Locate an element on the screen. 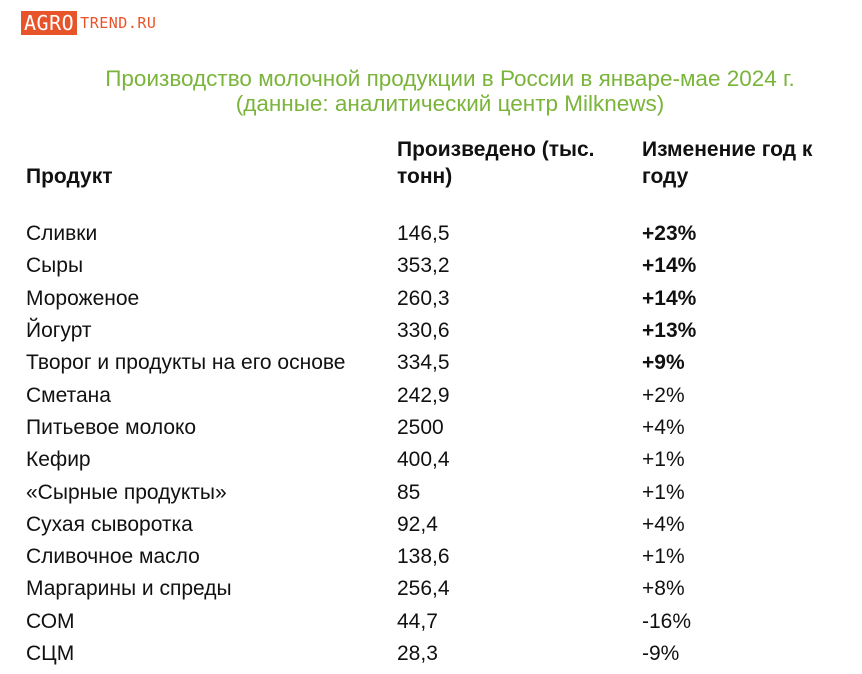 Image resolution: width=862 pixels, height=674 pixels. cell-produced: 330,6 is located at coordinates (423, 331).